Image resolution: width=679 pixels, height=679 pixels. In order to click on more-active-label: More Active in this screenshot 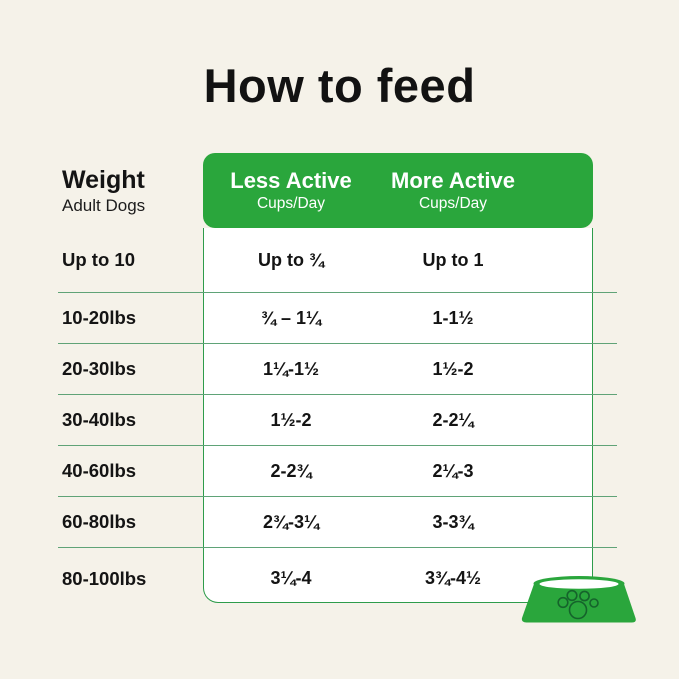, I will do `click(453, 180)`.